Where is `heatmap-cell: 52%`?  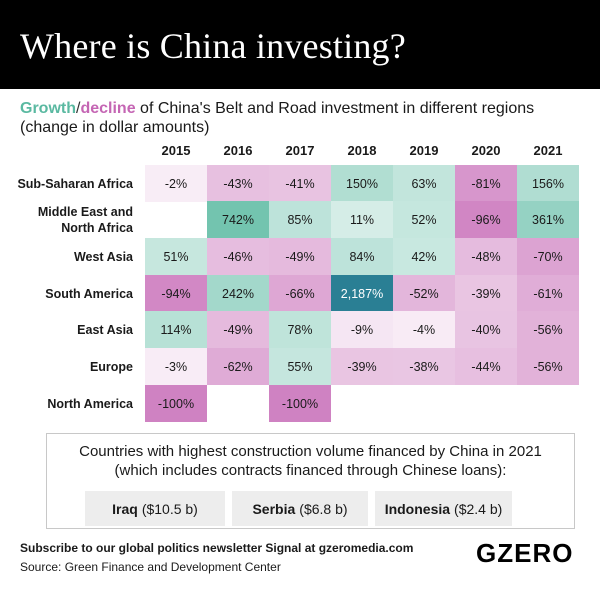
heatmap-cell: 52% is located at coordinates (424, 219).